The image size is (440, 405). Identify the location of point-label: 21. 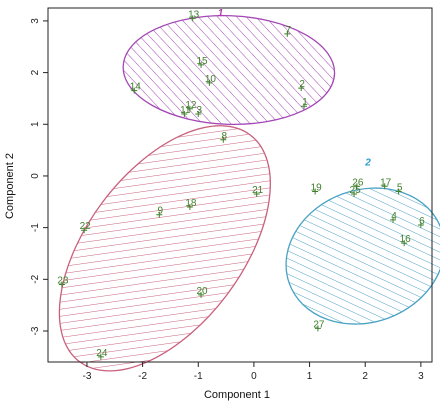
(258, 190).